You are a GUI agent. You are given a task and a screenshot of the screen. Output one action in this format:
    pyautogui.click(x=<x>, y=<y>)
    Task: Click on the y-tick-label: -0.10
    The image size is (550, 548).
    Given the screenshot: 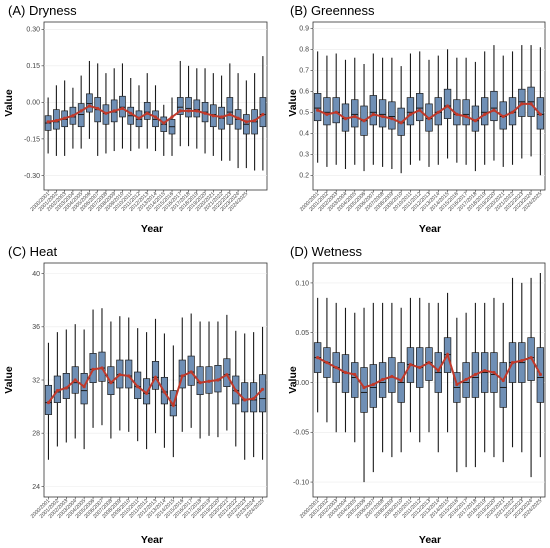 What is the action you would take?
    pyautogui.click(x=301, y=482)
    